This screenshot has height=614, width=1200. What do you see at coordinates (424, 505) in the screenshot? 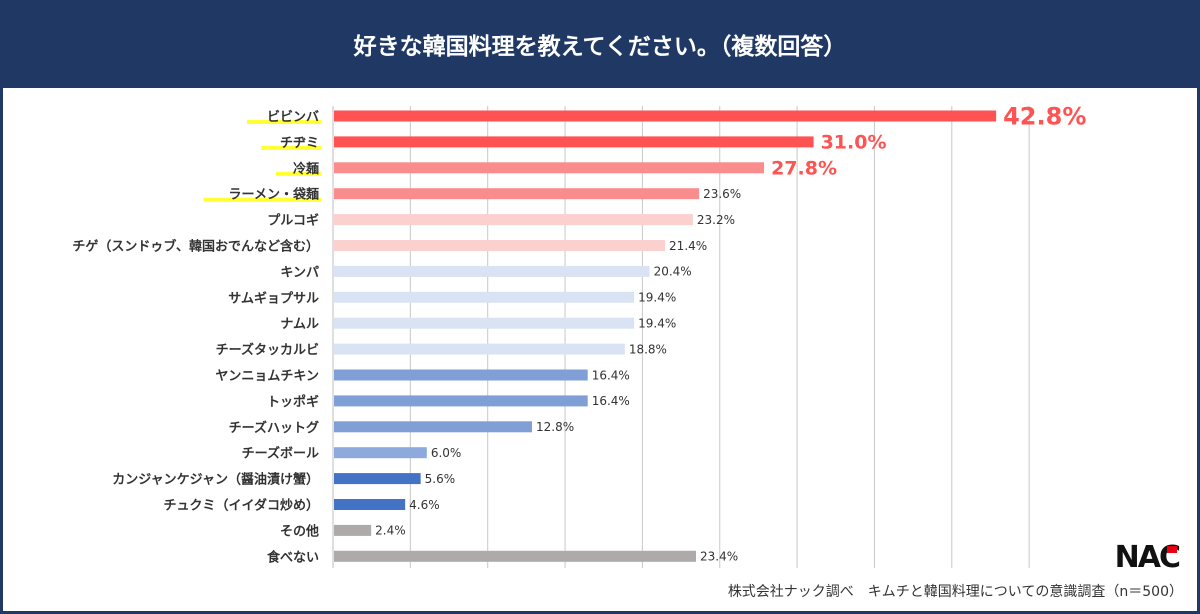
I see `data-label: 4.6%` at bounding box center [424, 505].